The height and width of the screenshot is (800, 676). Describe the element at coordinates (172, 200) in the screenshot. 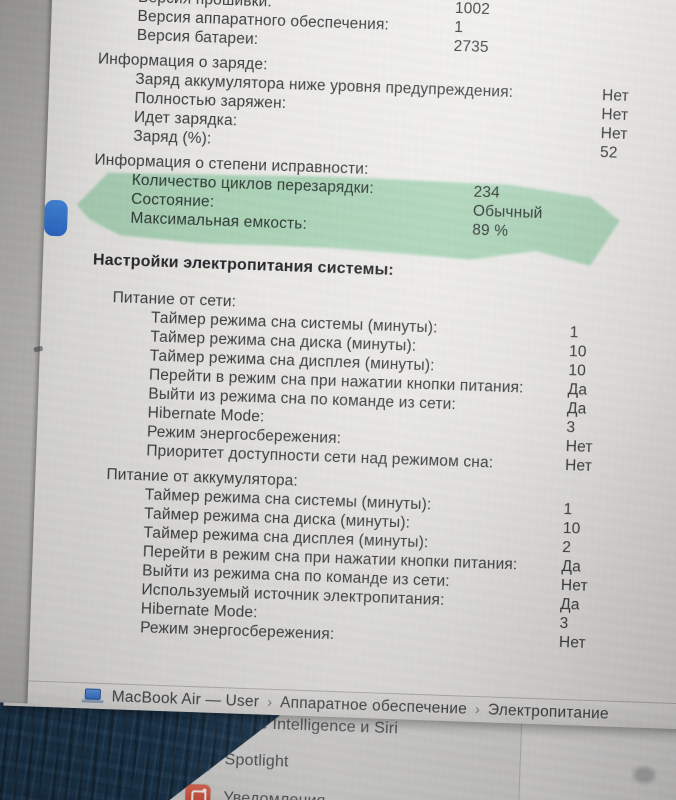

I see `info-label: Состояние:` at that location.